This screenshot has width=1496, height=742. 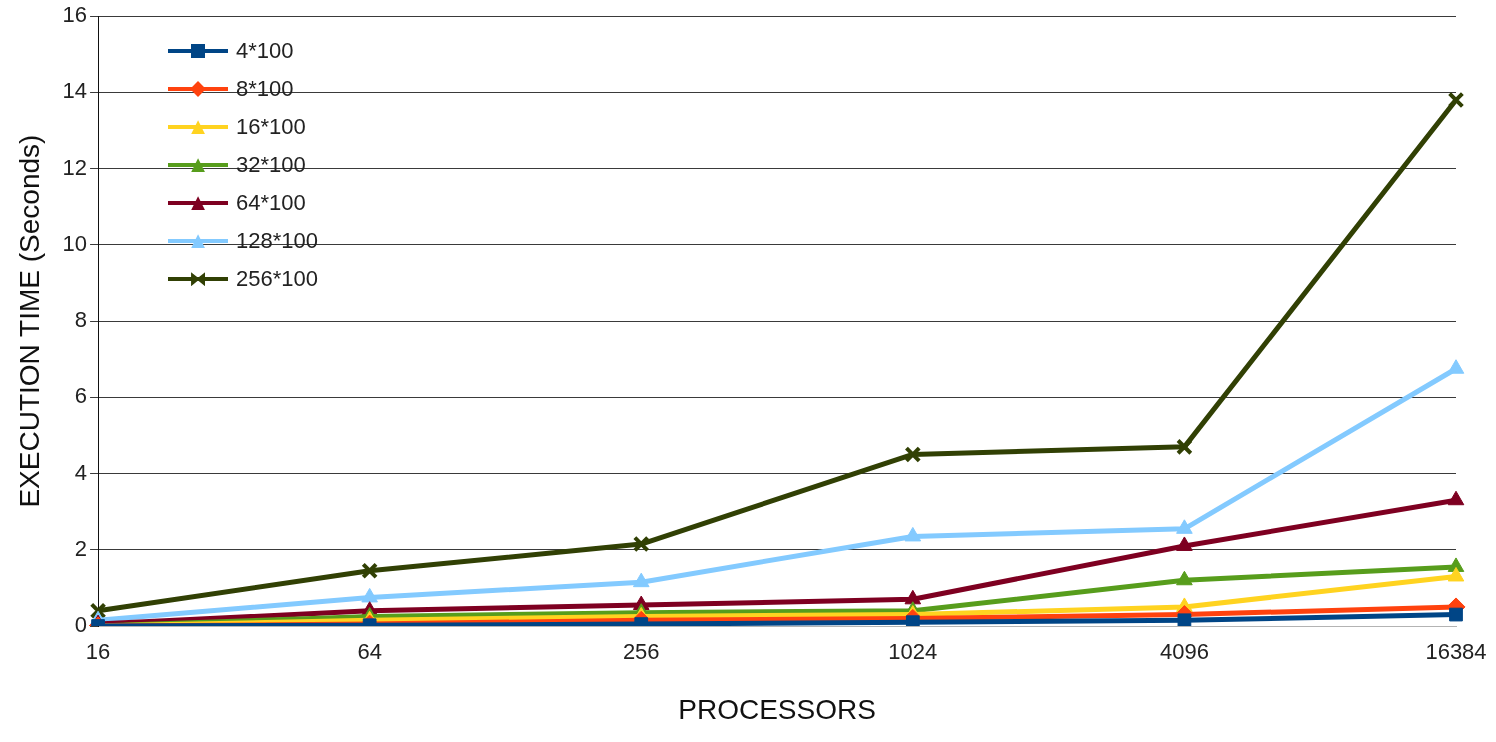 I want to click on y-axis-title: EXECUTION TIME (Seconds), so click(x=29, y=321).